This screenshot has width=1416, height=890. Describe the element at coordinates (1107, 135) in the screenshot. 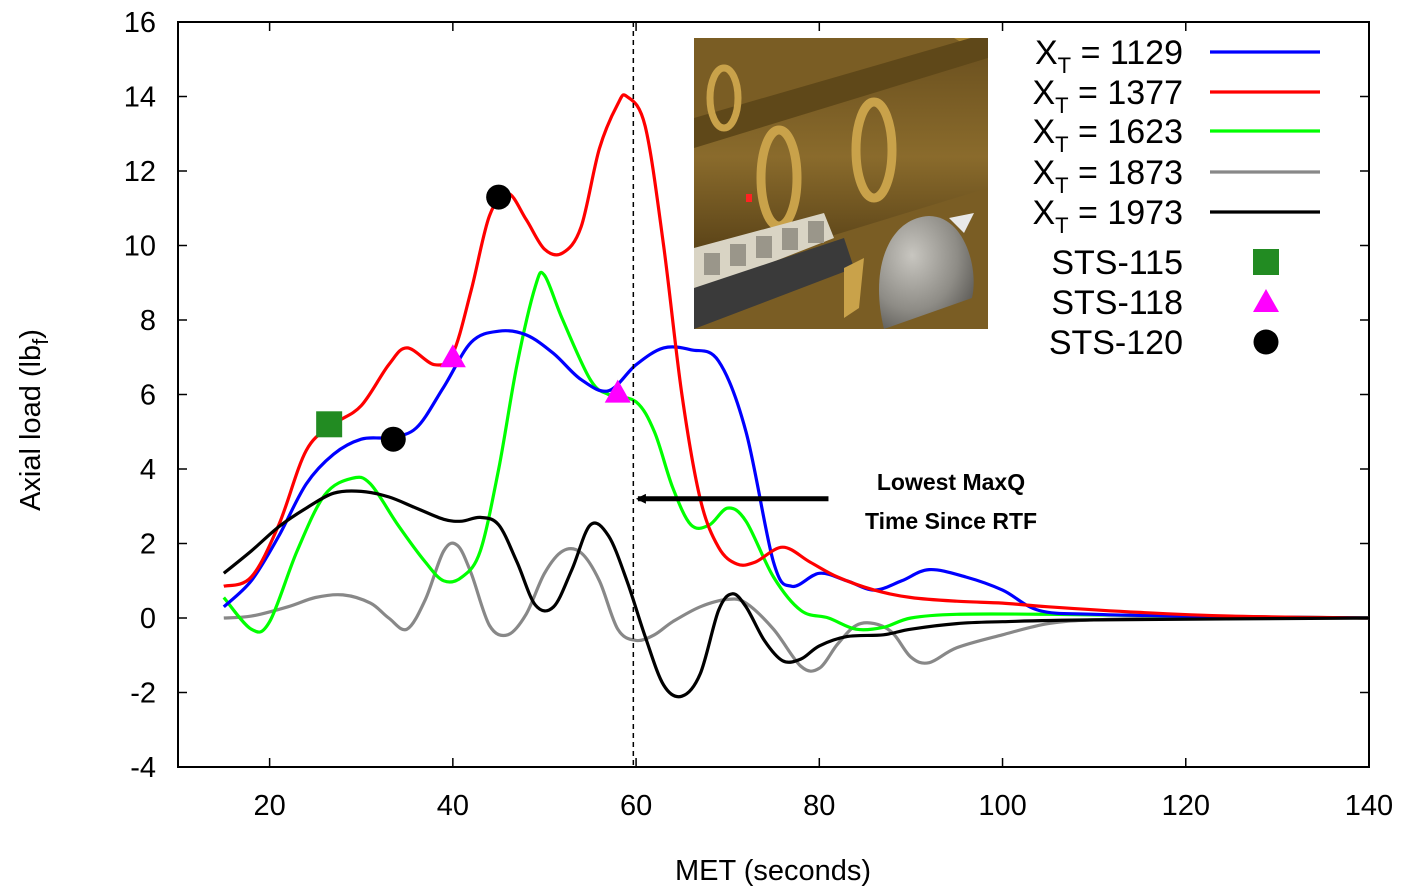

I see `legend-label-series-2: XT = 1623` at that location.